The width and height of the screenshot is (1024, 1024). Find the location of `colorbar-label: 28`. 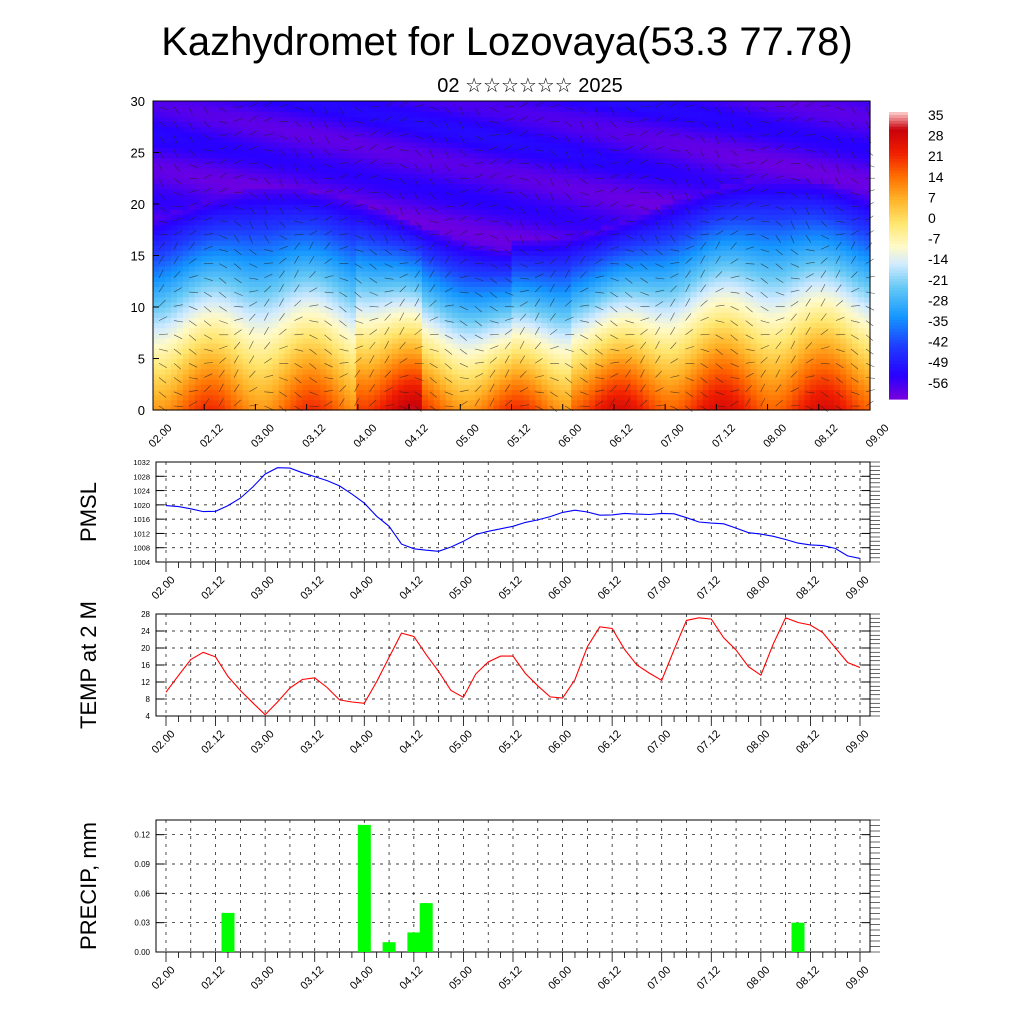

colorbar-label: 28 is located at coordinates (936, 136).